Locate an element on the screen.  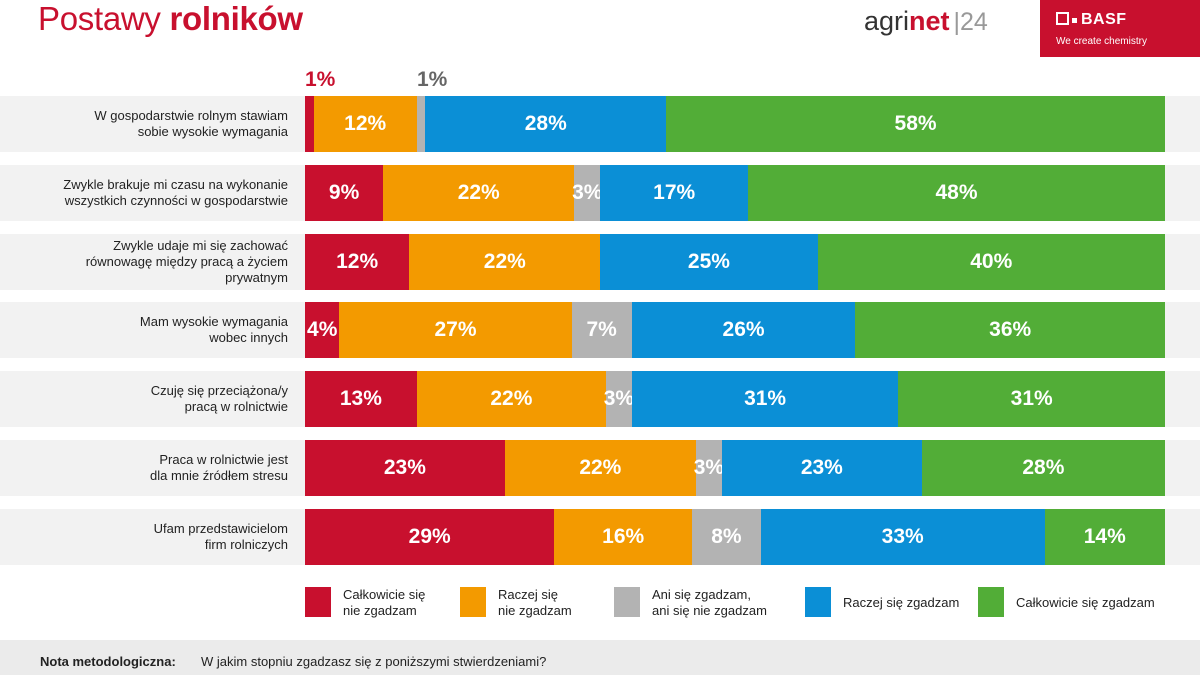
legend-item: Raczej się zgadzam is located at coordinates (882, 603).